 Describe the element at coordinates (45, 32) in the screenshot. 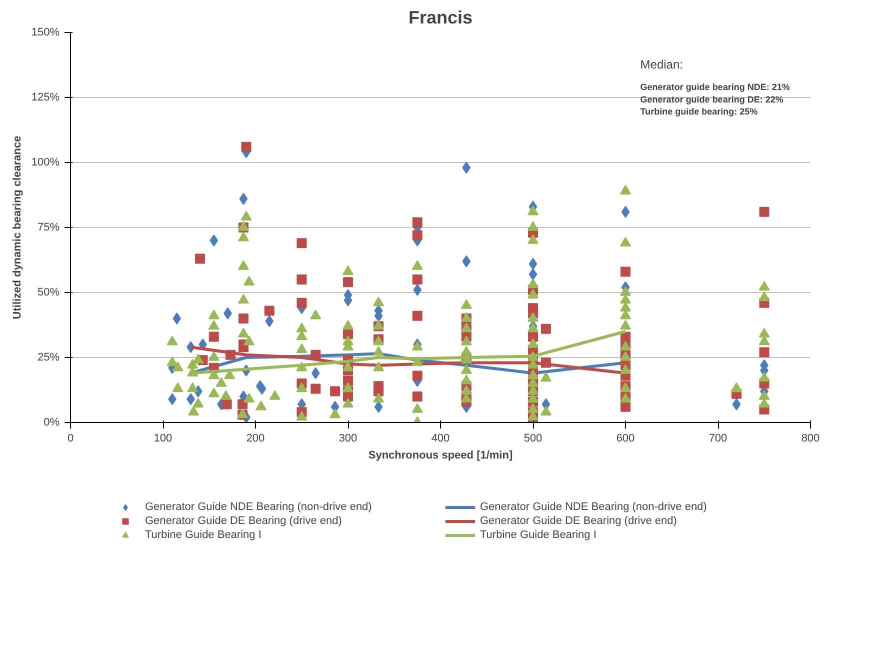

I see `y-tick-label: 150%` at that location.